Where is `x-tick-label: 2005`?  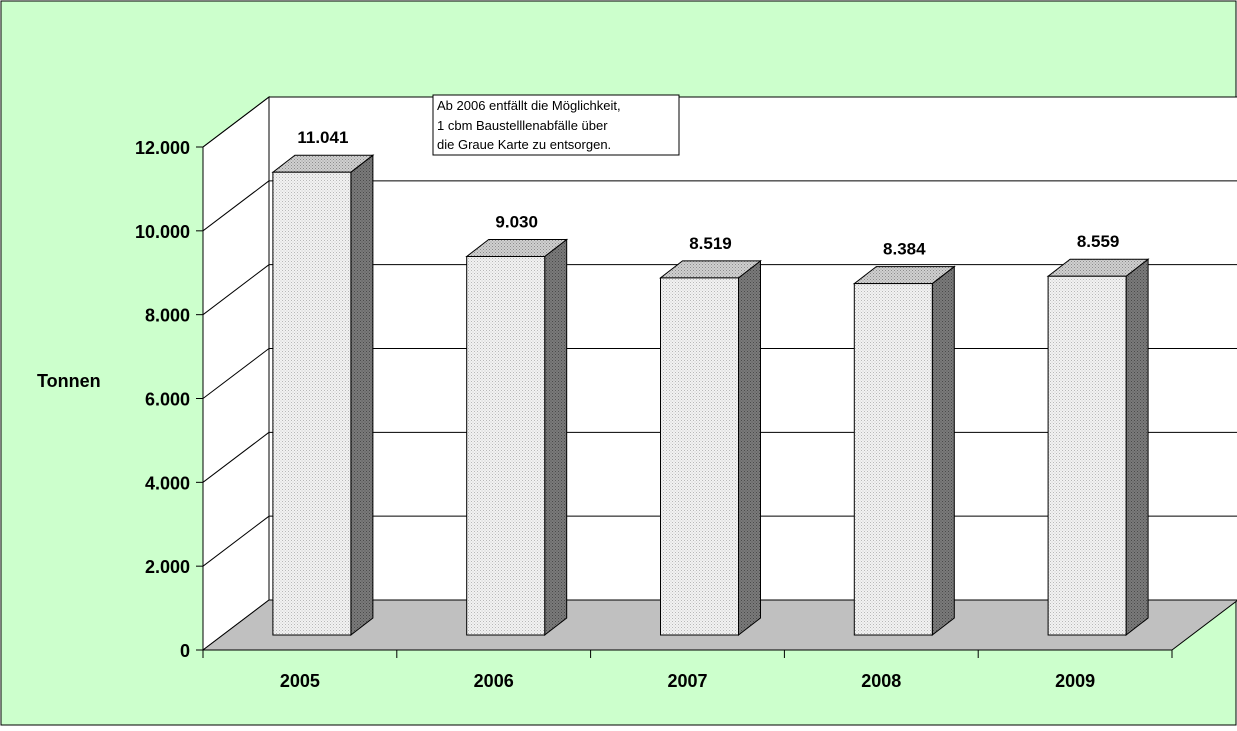 x-tick-label: 2005 is located at coordinates (300, 681).